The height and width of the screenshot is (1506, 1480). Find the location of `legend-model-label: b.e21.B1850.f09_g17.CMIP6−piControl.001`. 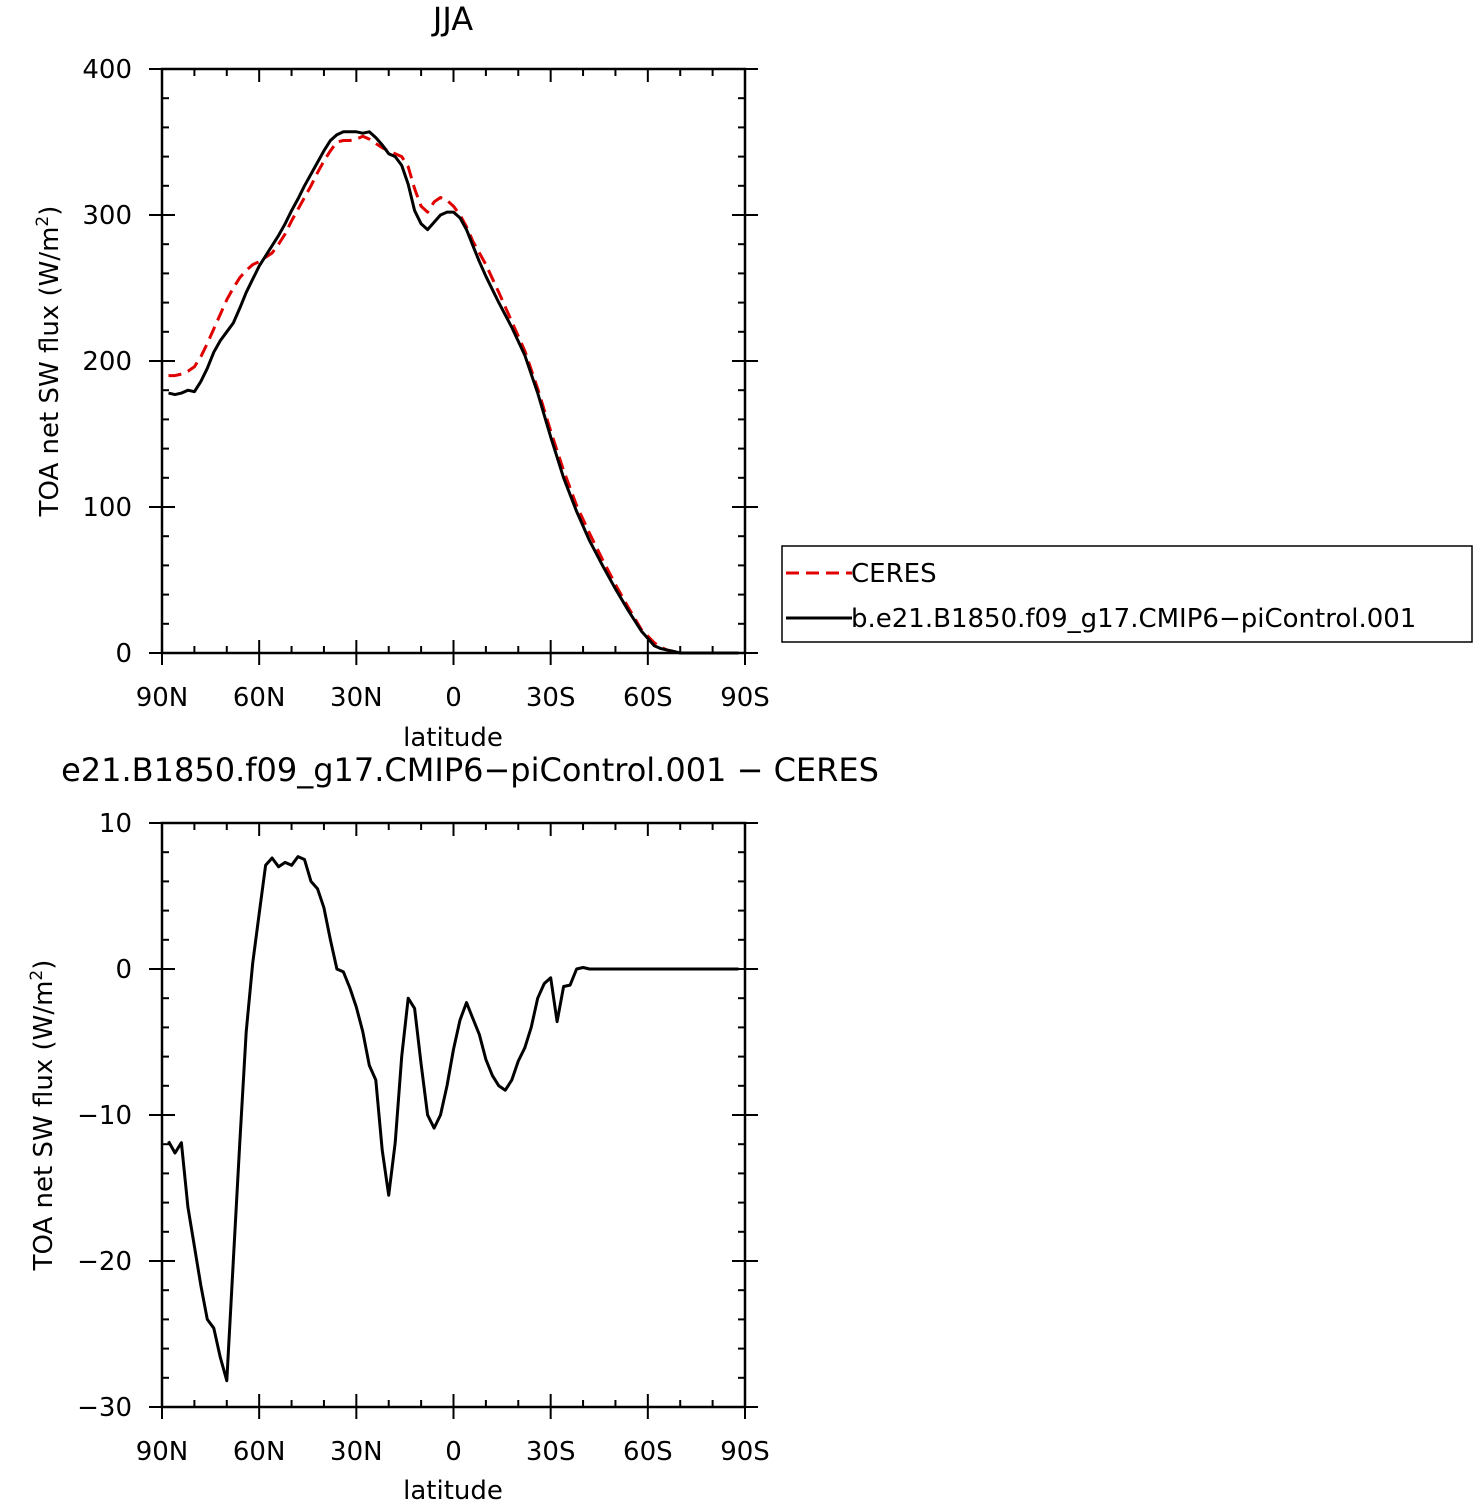

legend-model-label: b.e21.B1850.f09_g17.CMIP6−piControl.001 is located at coordinates (1133, 619).